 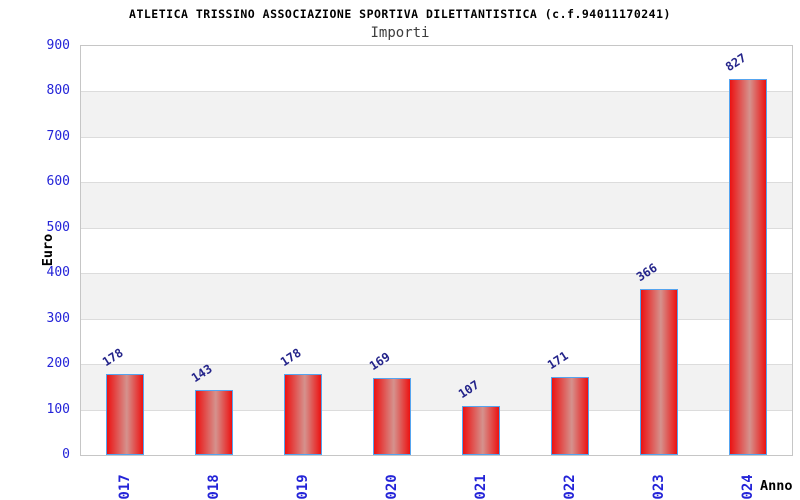 What do you see at coordinates (58, 364) in the screenshot?
I see `y-tick-label: 200` at bounding box center [58, 364].